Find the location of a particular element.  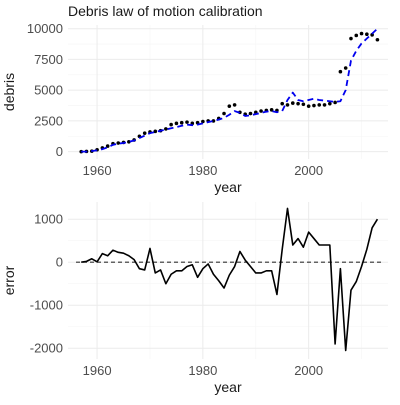

y-axis-title: debris is located at coordinates (9, 92).